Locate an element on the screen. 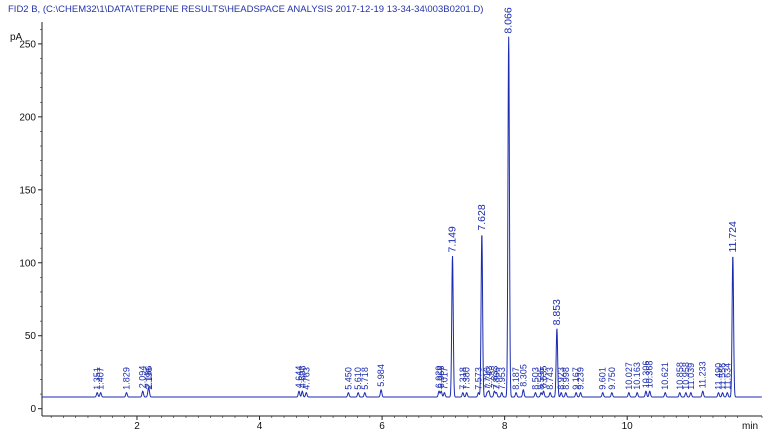  peak-label: 10.621 is located at coordinates (665, 376).